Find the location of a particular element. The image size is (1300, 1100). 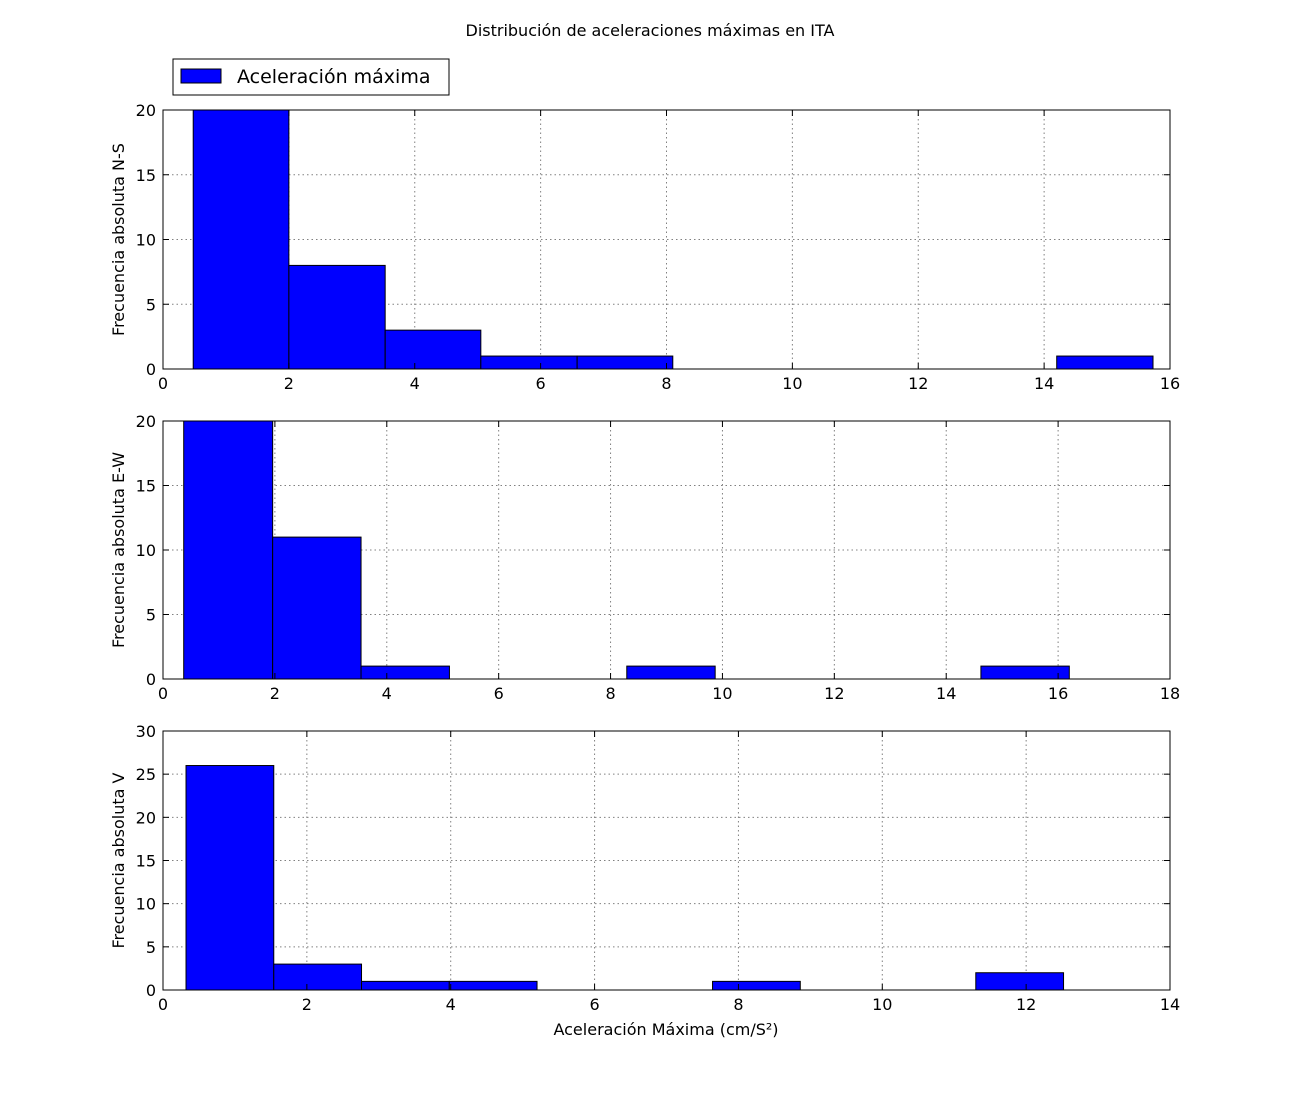

y-axis-label-v: Frecuencia absoluta V is located at coordinates (118, 860).